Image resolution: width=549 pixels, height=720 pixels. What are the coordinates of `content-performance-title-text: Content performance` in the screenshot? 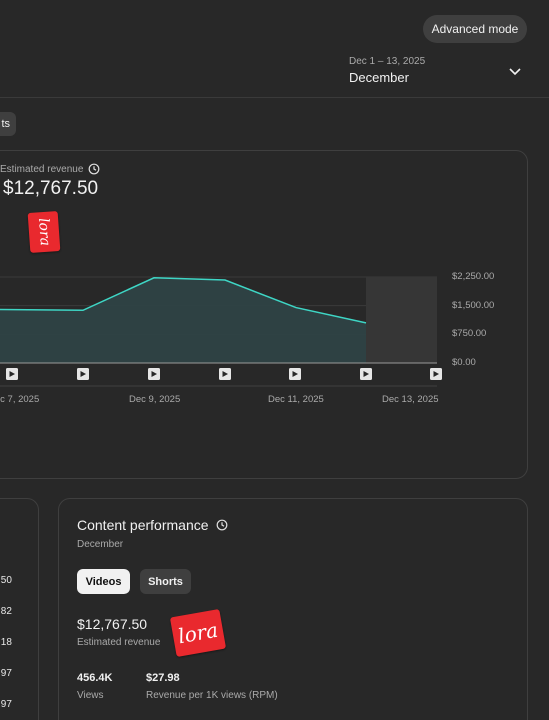 It's located at (143, 525).